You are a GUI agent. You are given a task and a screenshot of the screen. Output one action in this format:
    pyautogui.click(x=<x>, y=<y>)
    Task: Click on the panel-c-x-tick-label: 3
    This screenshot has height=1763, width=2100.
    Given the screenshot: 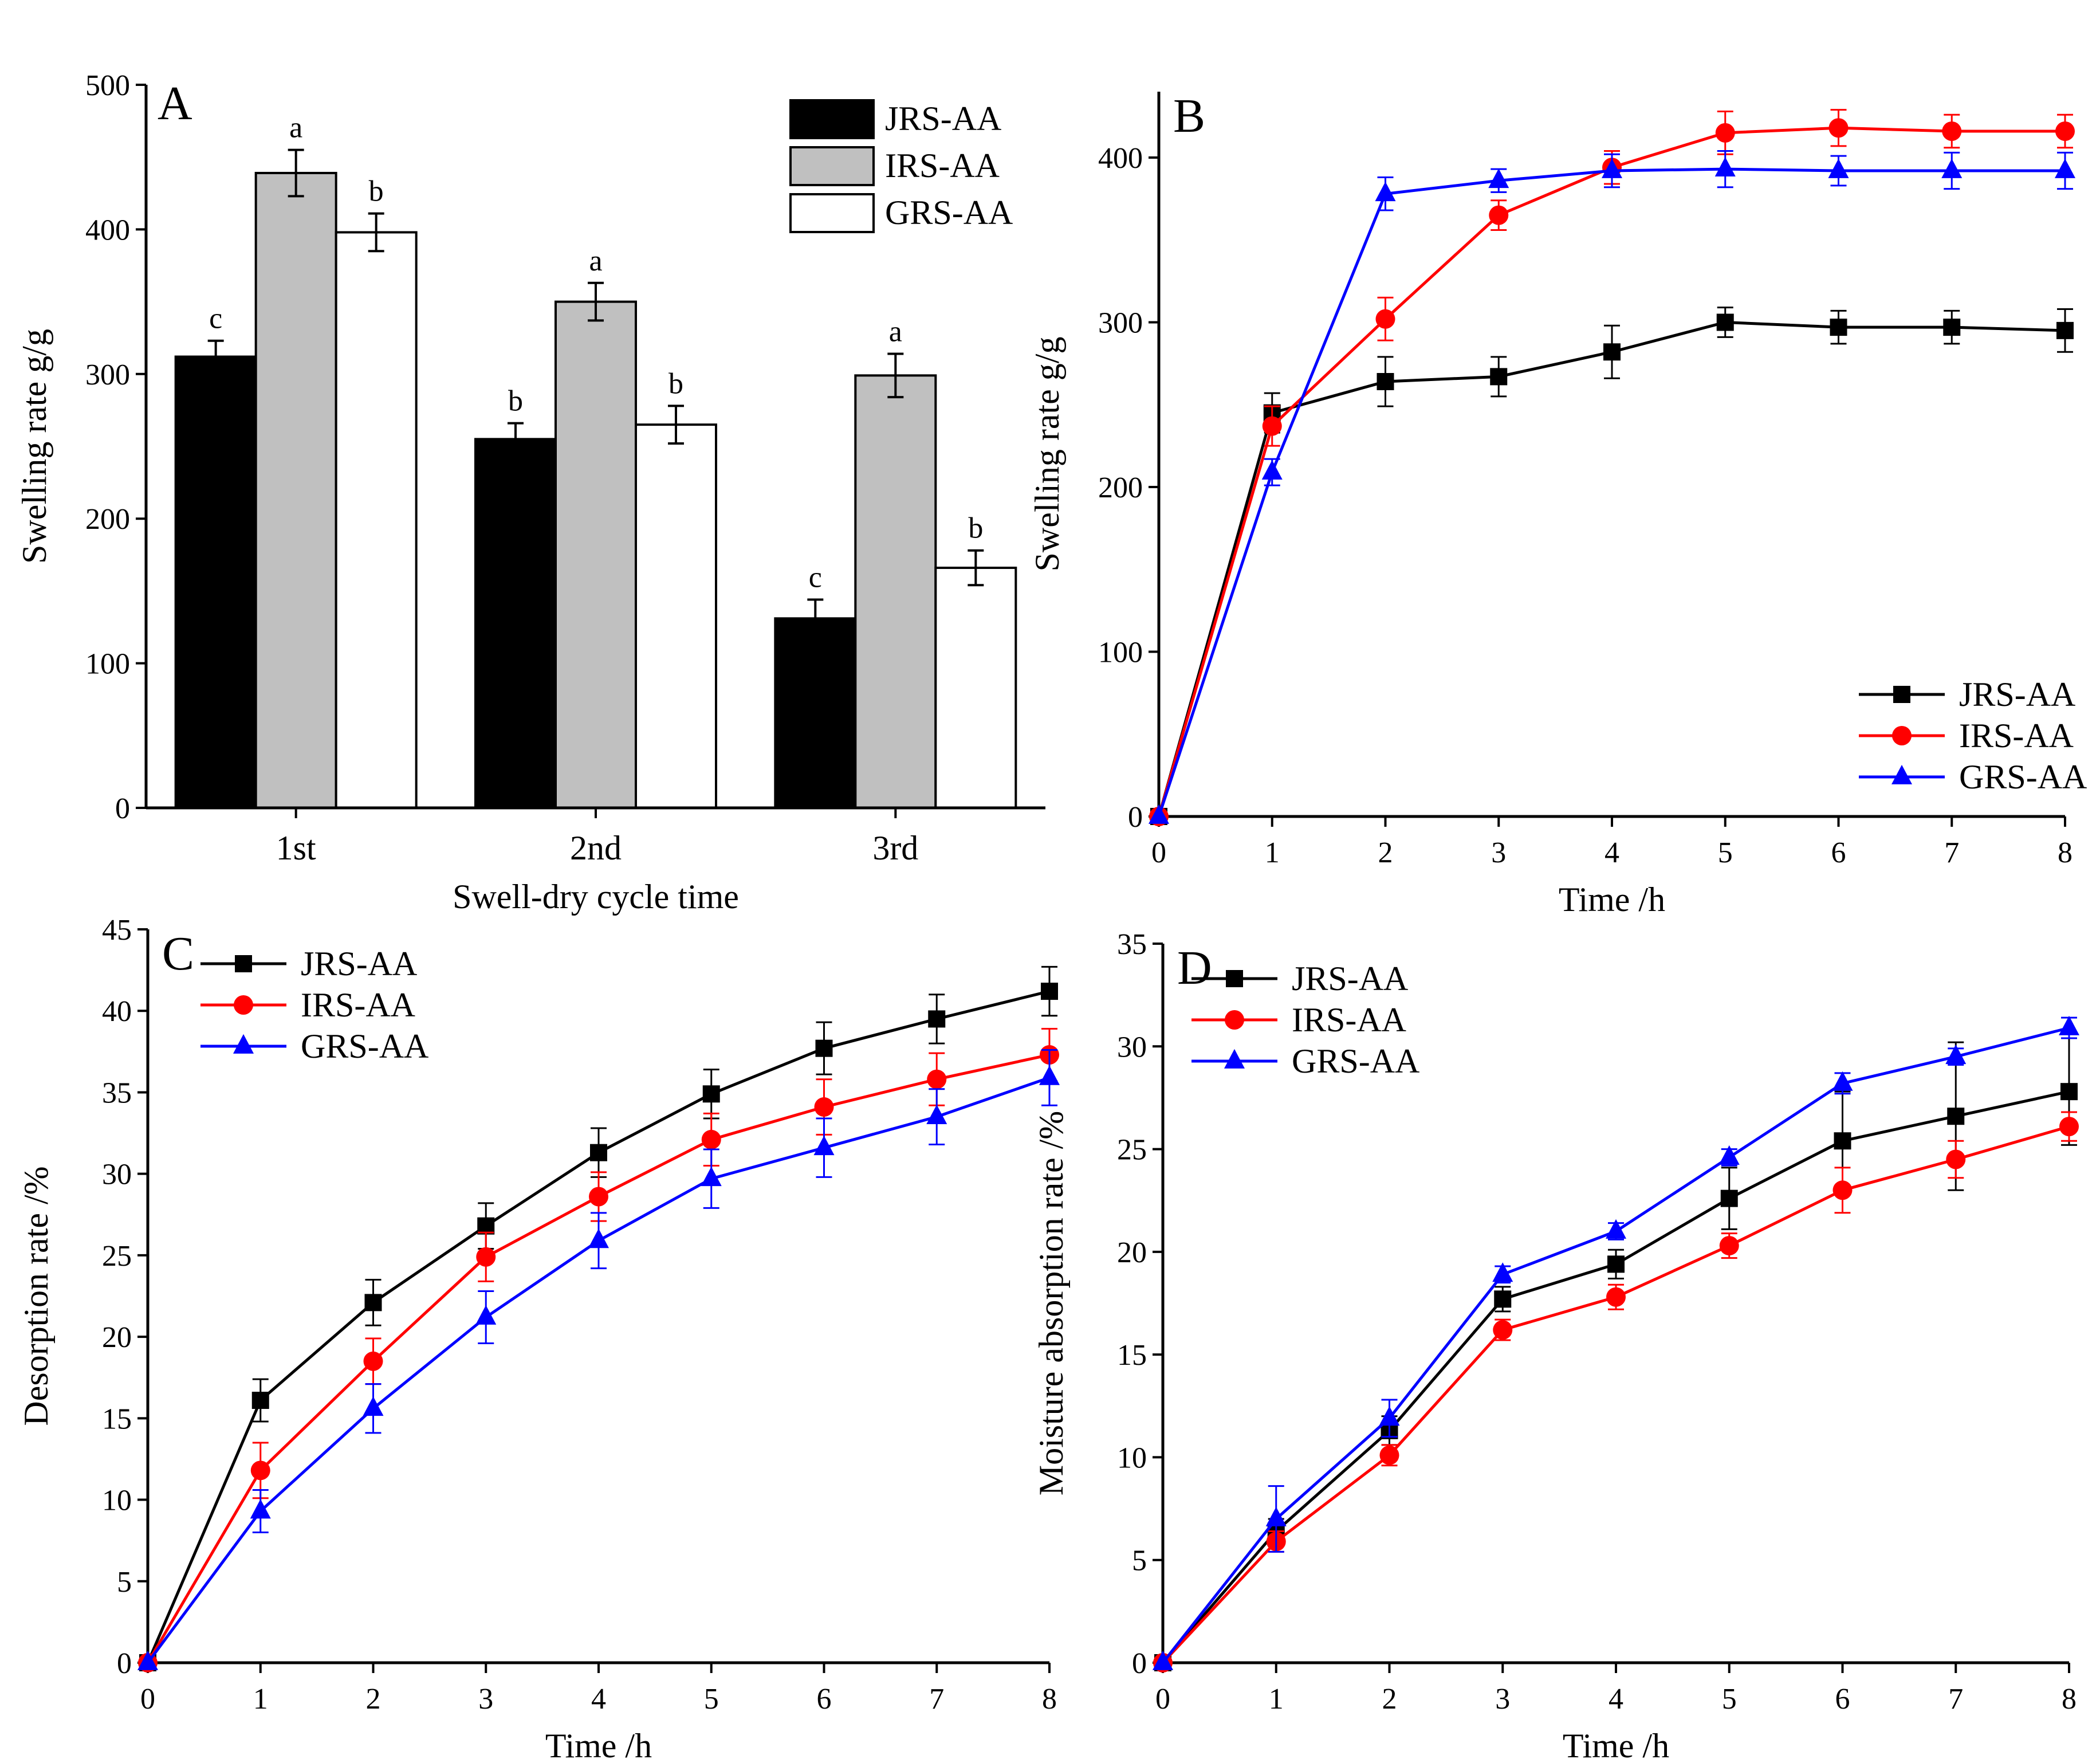 What is the action you would take?
    pyautogui.click(x=485, y=1699)
    